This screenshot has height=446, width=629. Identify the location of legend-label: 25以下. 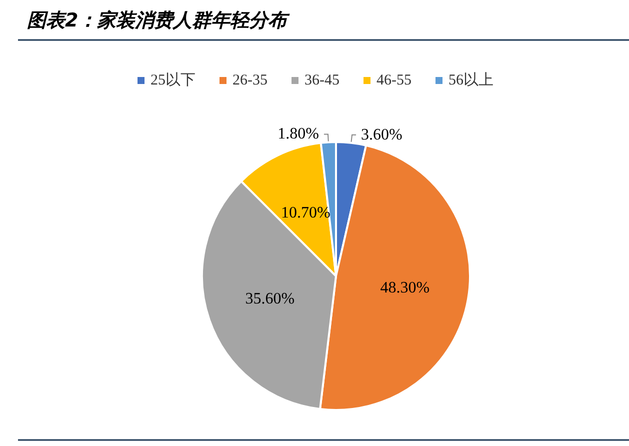
(173, 80).